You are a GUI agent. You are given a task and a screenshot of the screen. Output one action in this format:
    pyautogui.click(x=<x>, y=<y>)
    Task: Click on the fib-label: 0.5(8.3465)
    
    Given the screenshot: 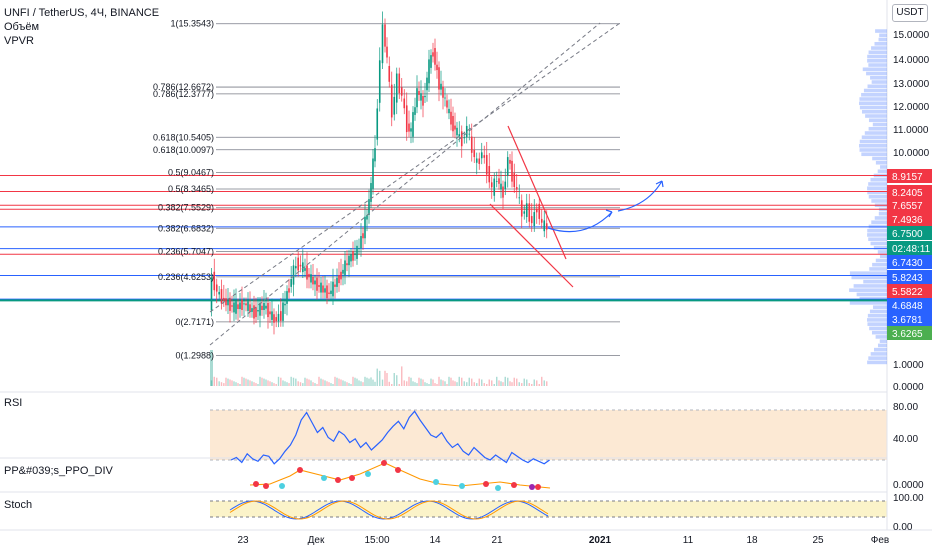 What is the action you would take?
    pyautogui.click(x=191, y=189)
    